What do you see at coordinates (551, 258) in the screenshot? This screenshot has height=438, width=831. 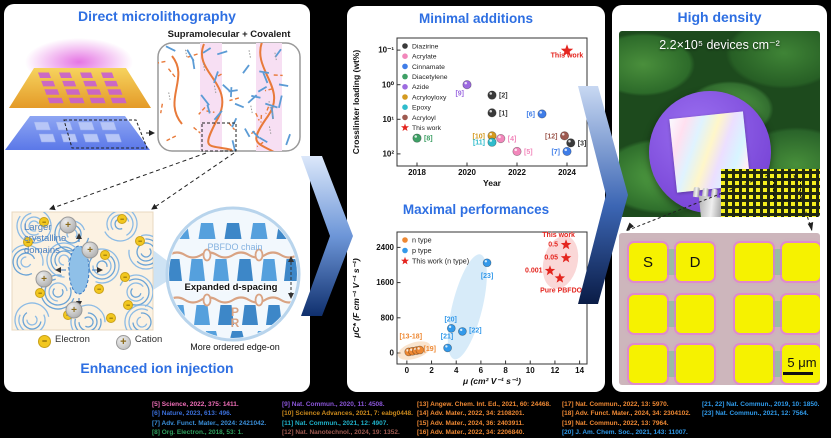 I see `annotation: 0.05` at bounding box center [551, 258].